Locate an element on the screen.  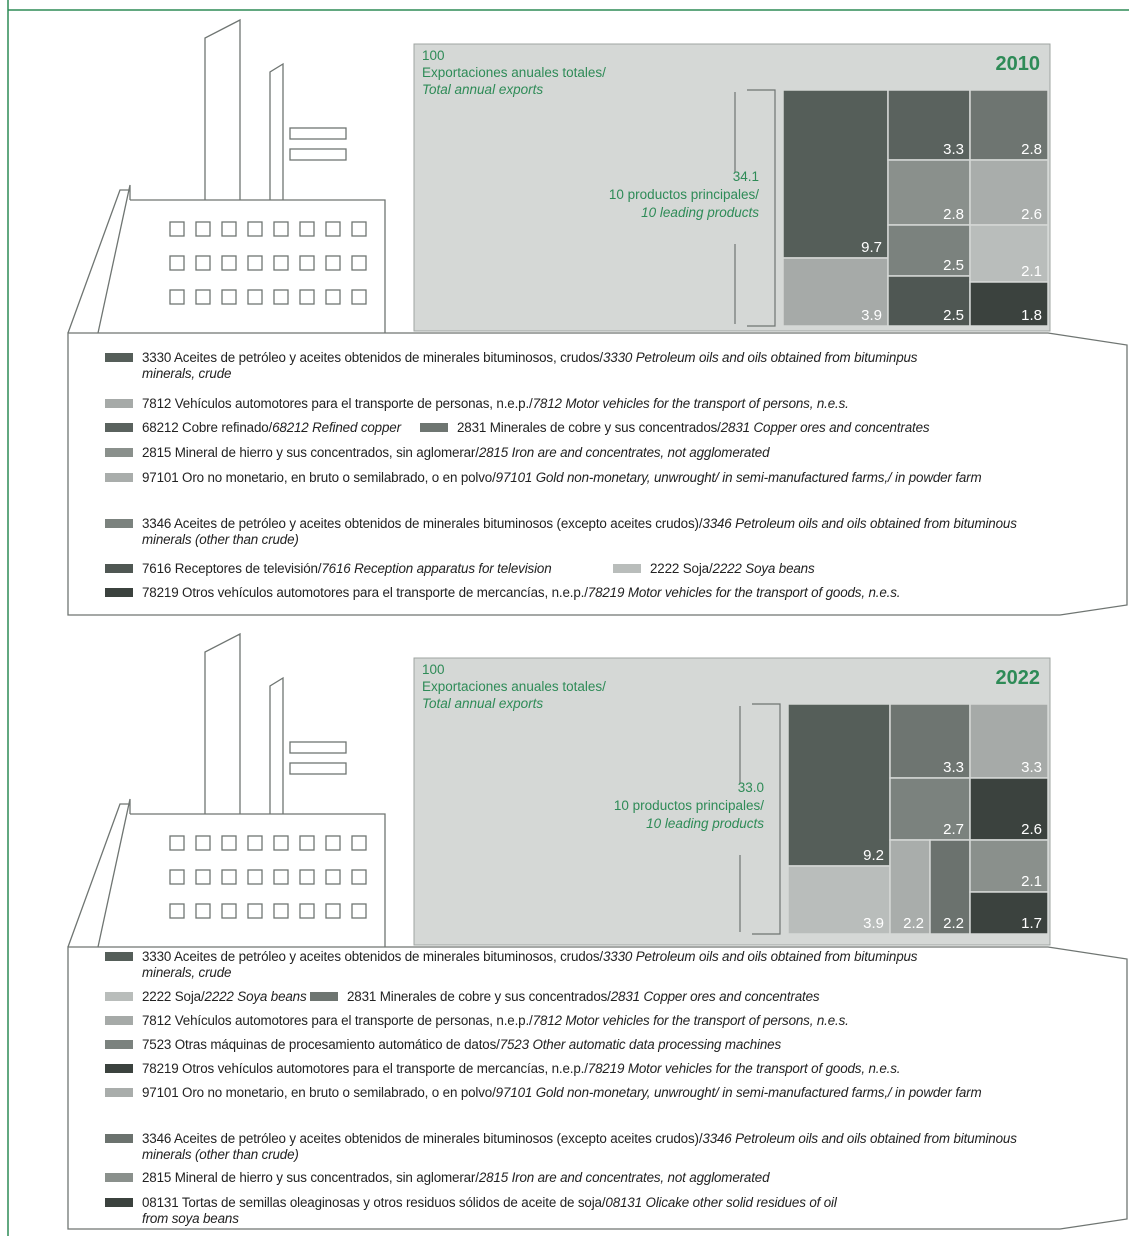
cell-value-label: 1.8 is located at coordinates (1031, 315).